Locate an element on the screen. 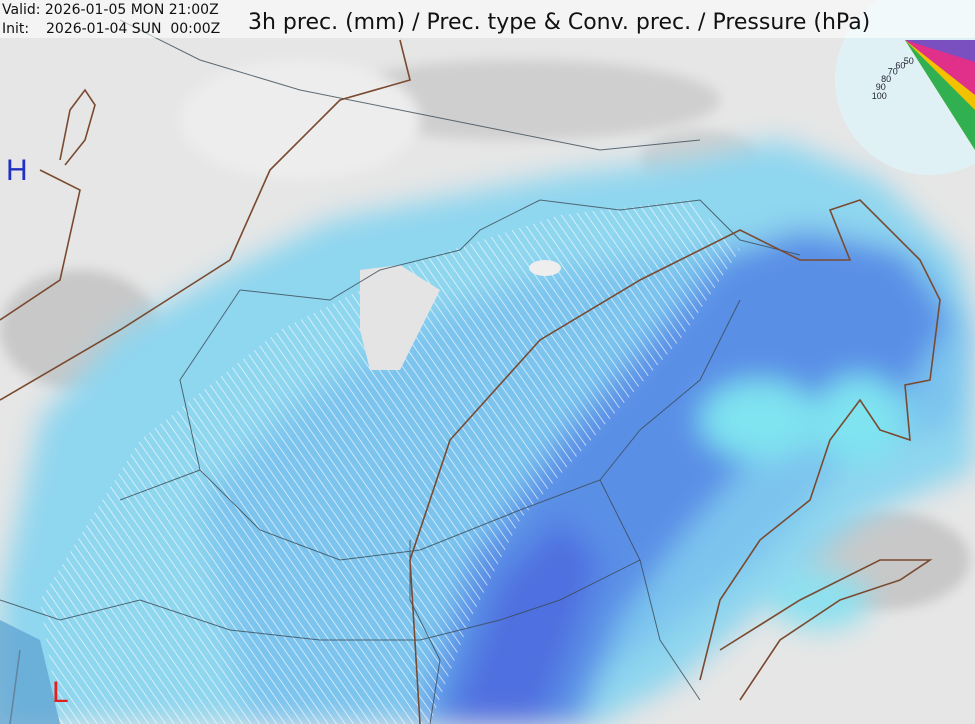 The width and height of the screenshot is (975, 724). legend-label: 50 is located at coordinates (909, 61).